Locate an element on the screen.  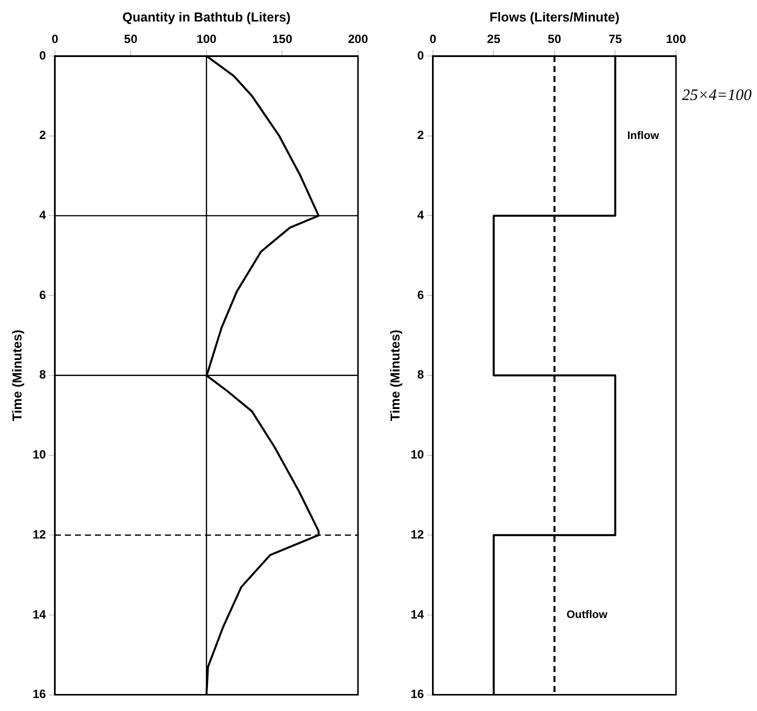
x-tick-label: 25 is located at coordinates (494, 39).